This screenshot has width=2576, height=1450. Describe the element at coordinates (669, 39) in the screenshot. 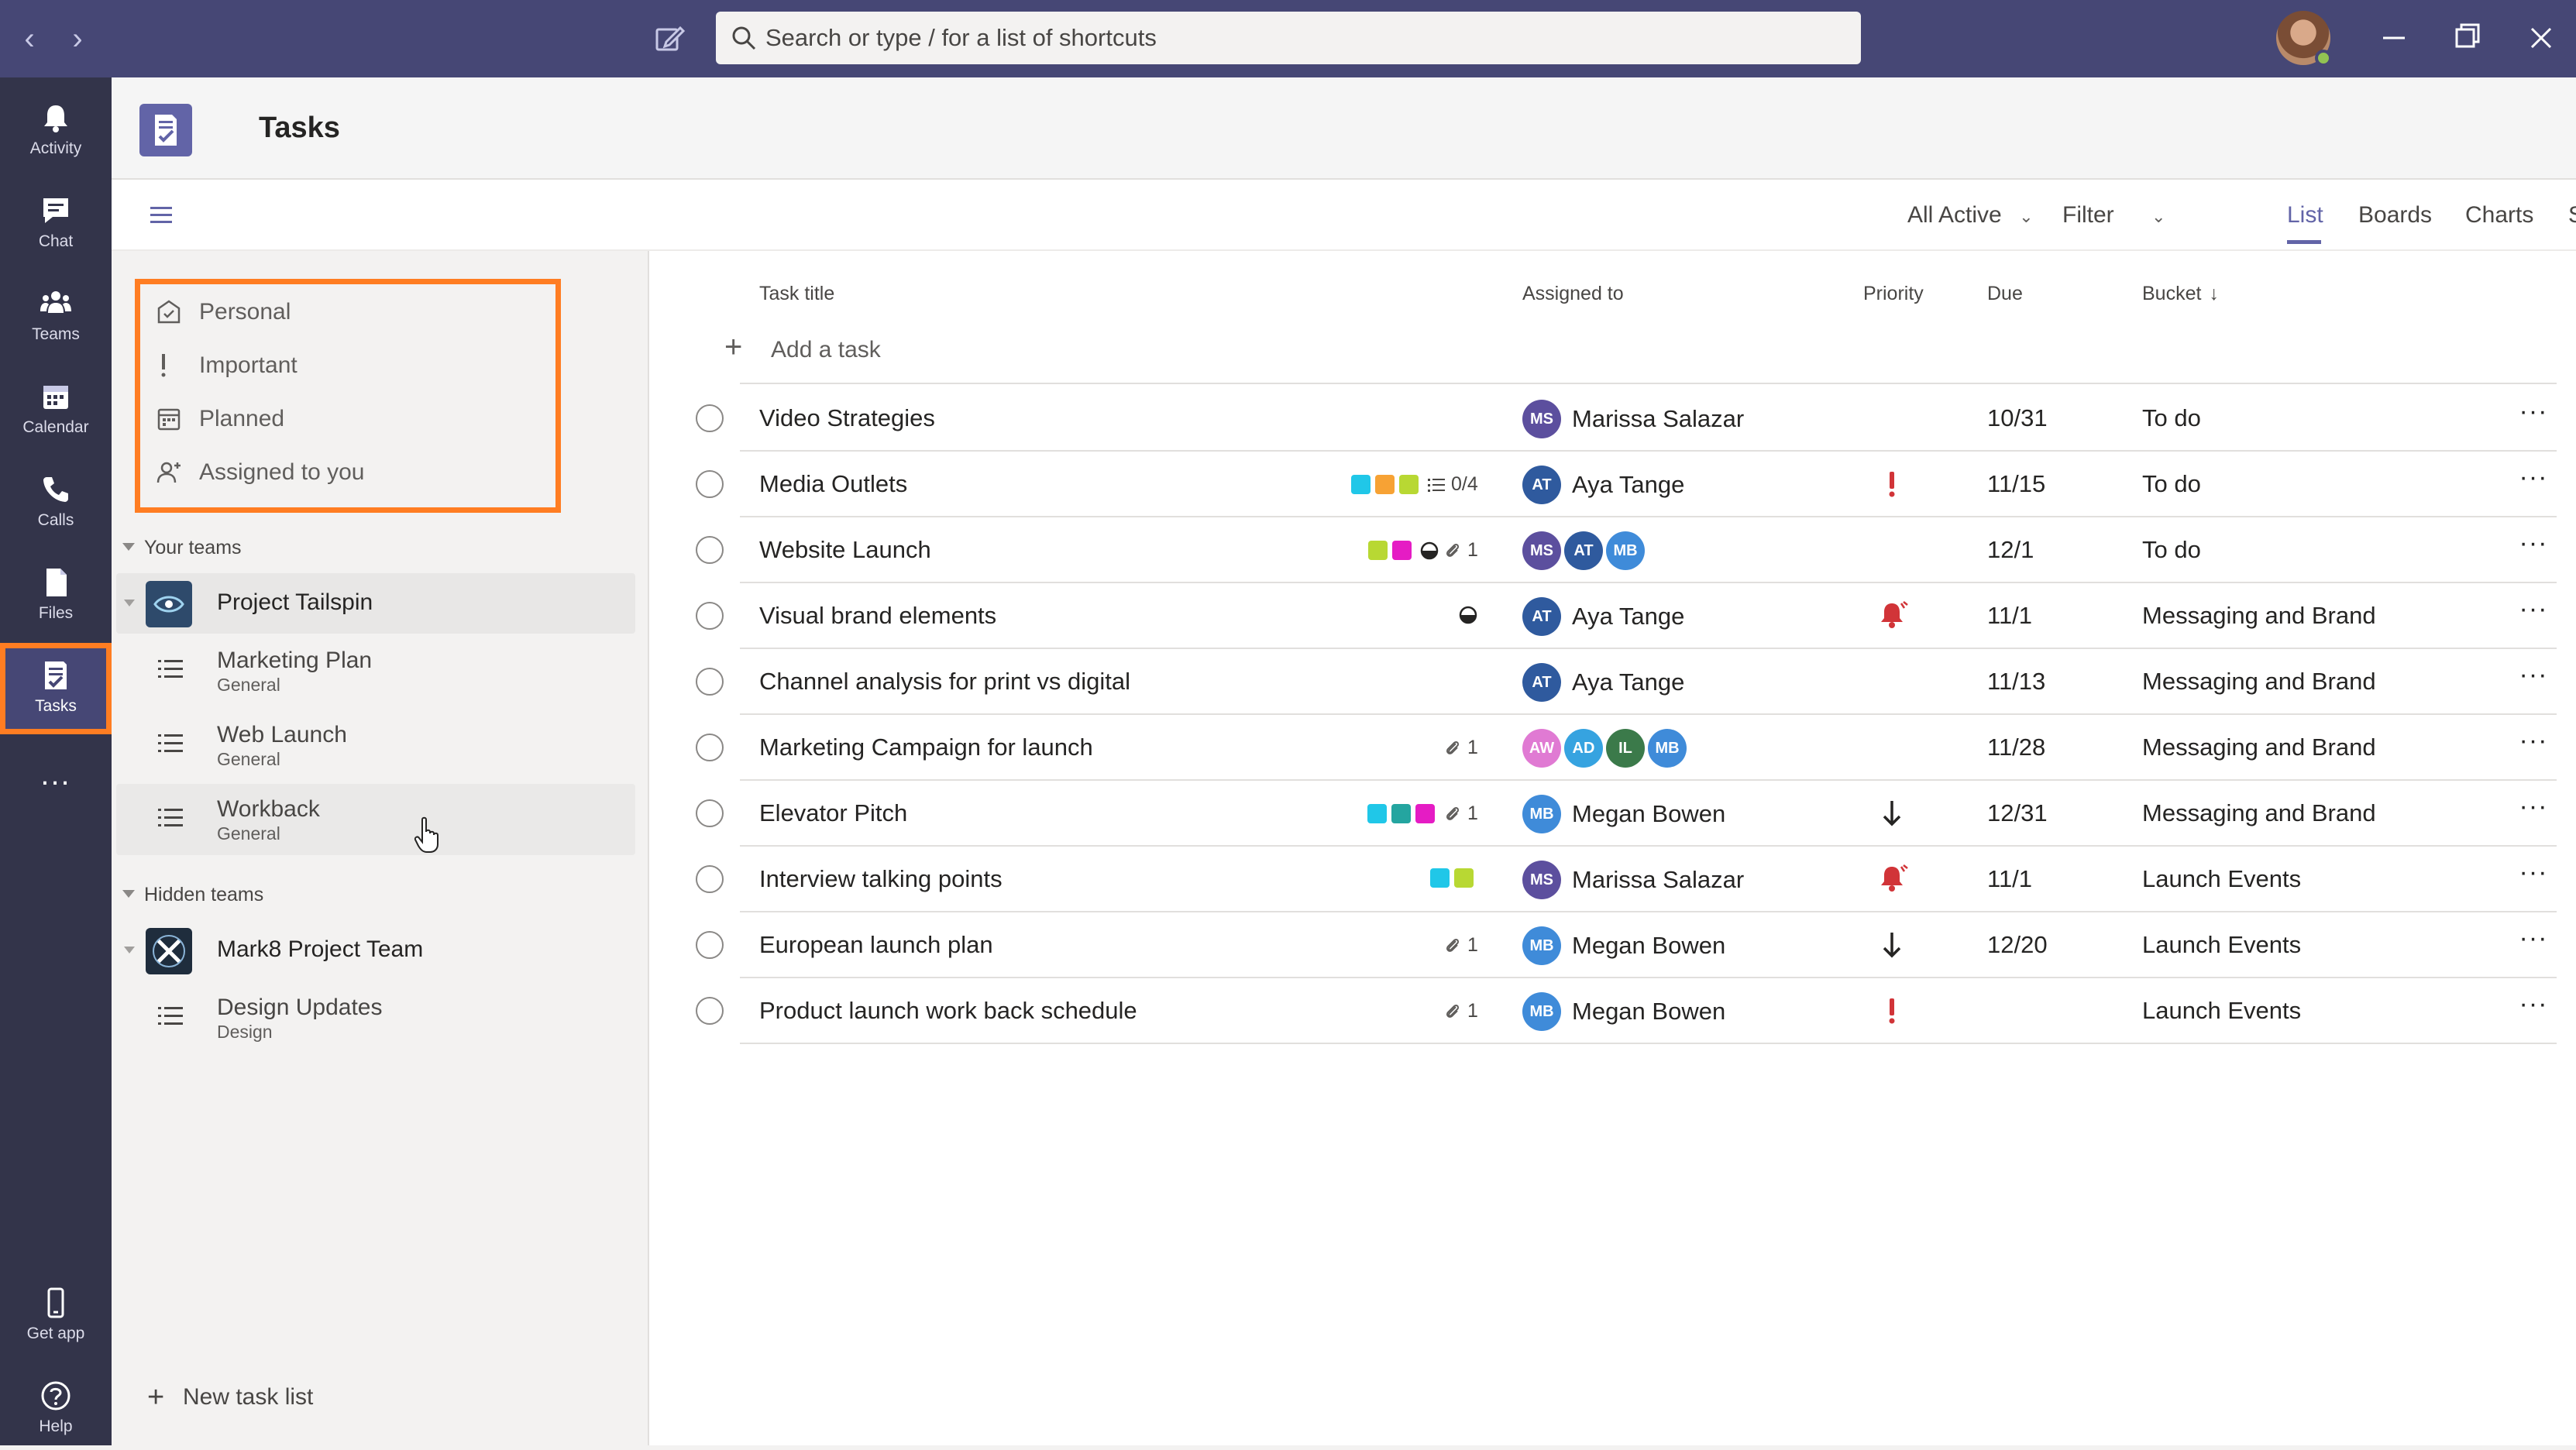

I see `compose-icon` at that location.